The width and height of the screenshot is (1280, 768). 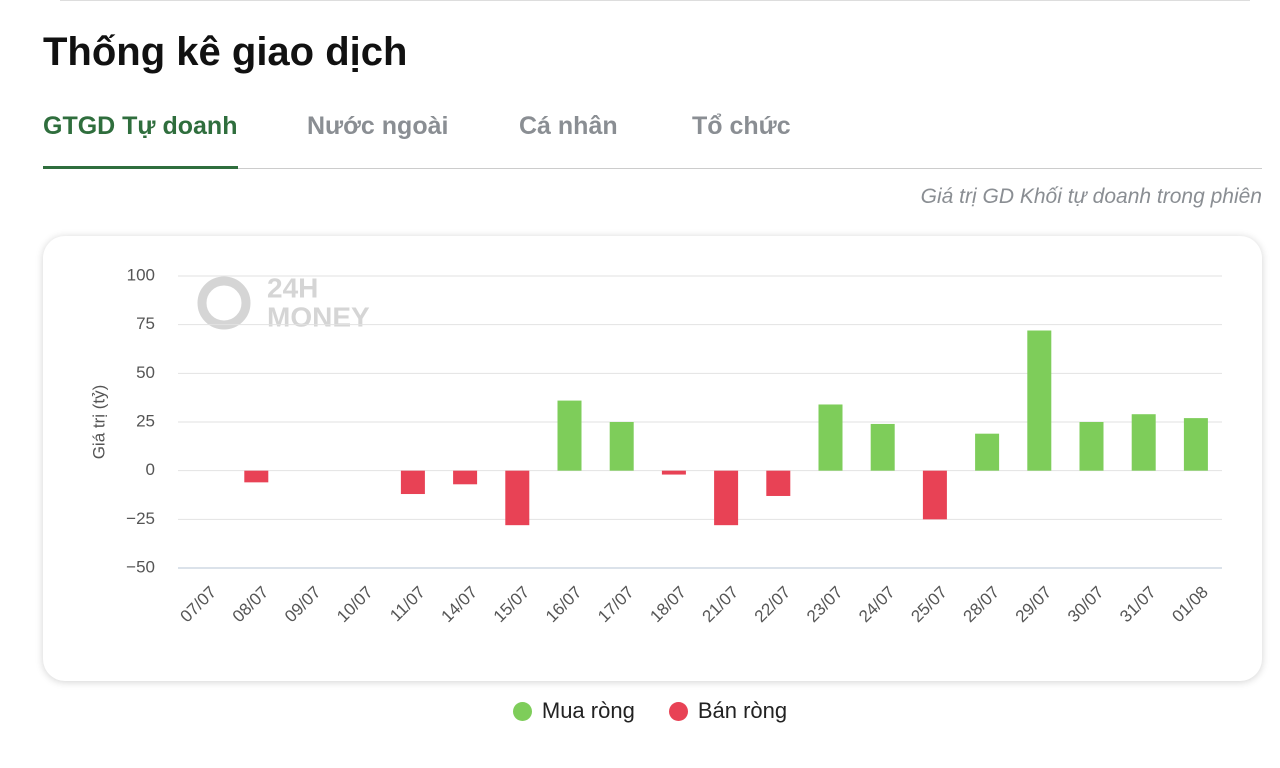 What do you see at coordinates (224, 303) in the screenshot?
I see `watermark-logo` at bounding box center [224, 303].